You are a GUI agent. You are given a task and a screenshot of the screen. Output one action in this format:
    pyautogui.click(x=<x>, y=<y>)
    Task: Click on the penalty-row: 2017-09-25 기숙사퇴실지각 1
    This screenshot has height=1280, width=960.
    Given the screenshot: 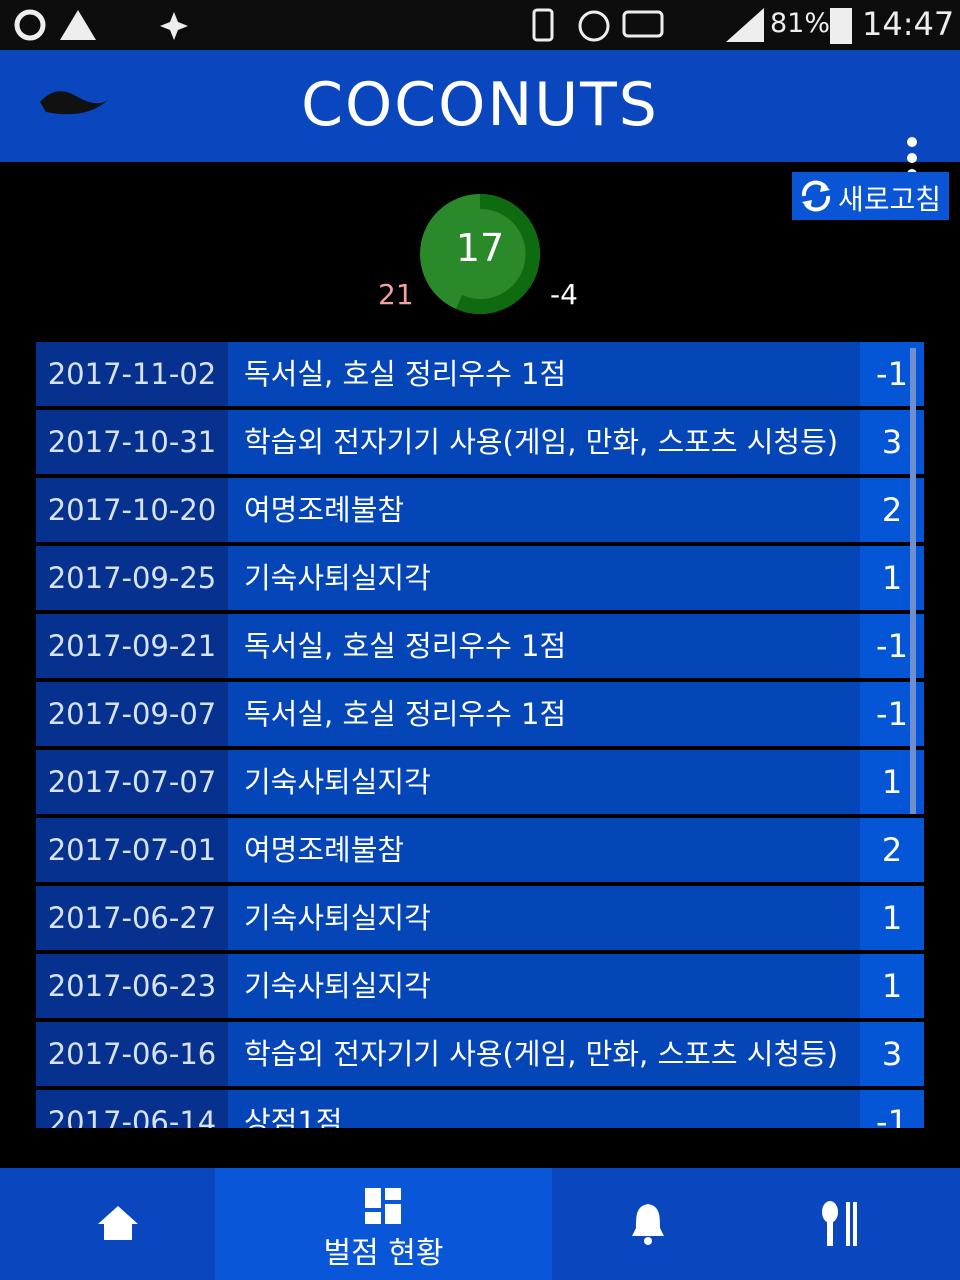 What is the action you would take?
    pyautogui.click(x=480, y=578)
    